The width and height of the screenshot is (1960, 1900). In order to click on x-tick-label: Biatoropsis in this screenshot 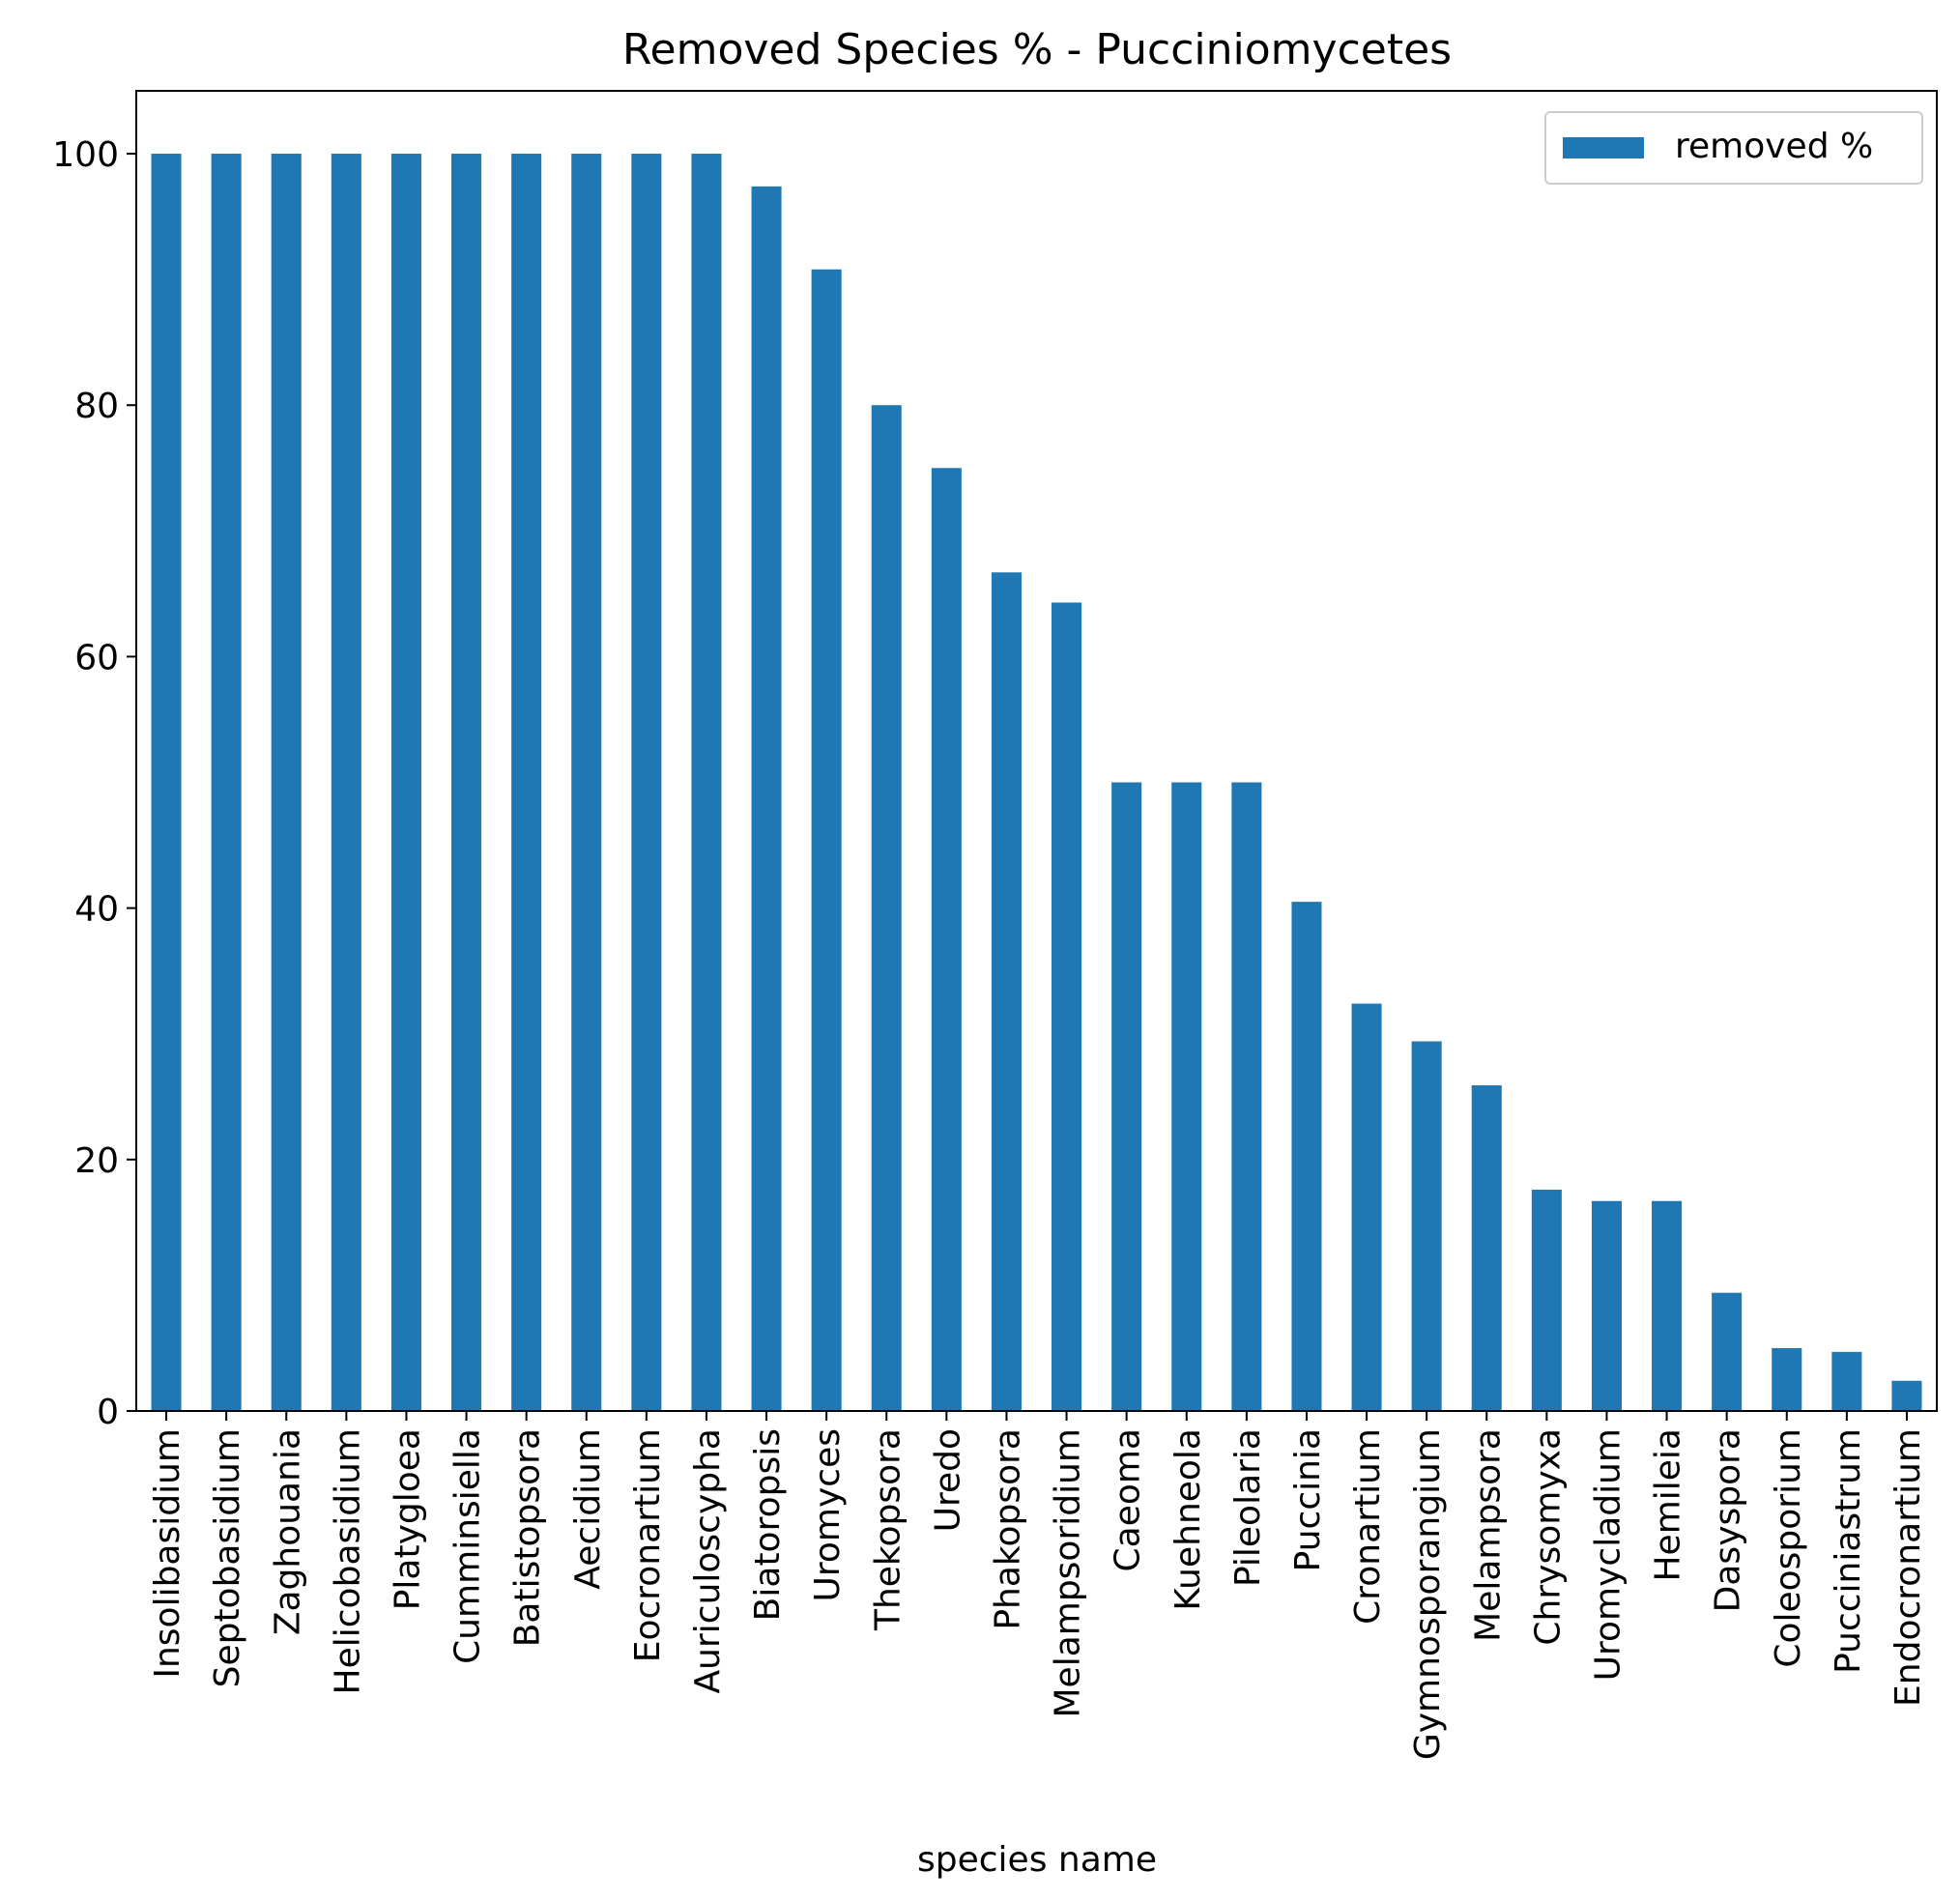, I will do `click(768, 1525)`.